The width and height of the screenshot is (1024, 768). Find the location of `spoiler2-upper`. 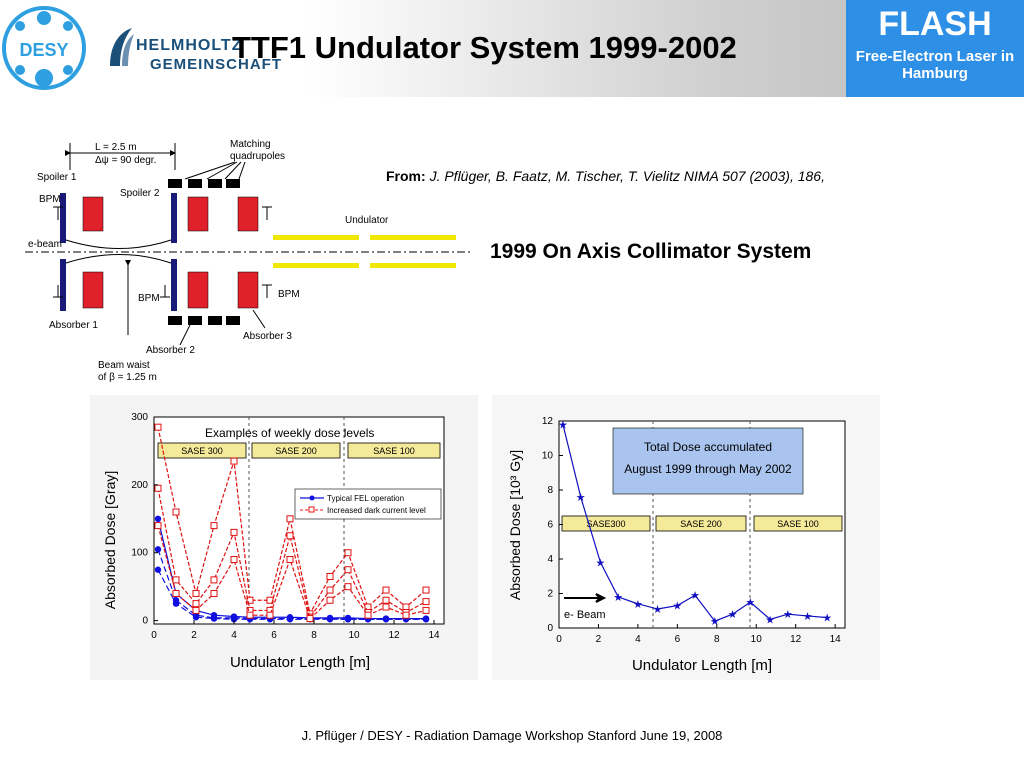

spoiler2-upper is located at coordinates (174, 218).